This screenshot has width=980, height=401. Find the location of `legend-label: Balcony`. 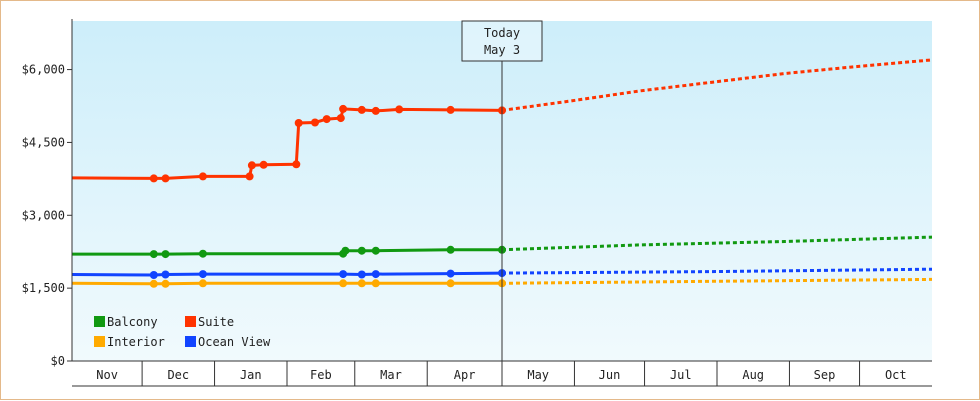

legend-label: Balcony is located at coordinates (132, 322).